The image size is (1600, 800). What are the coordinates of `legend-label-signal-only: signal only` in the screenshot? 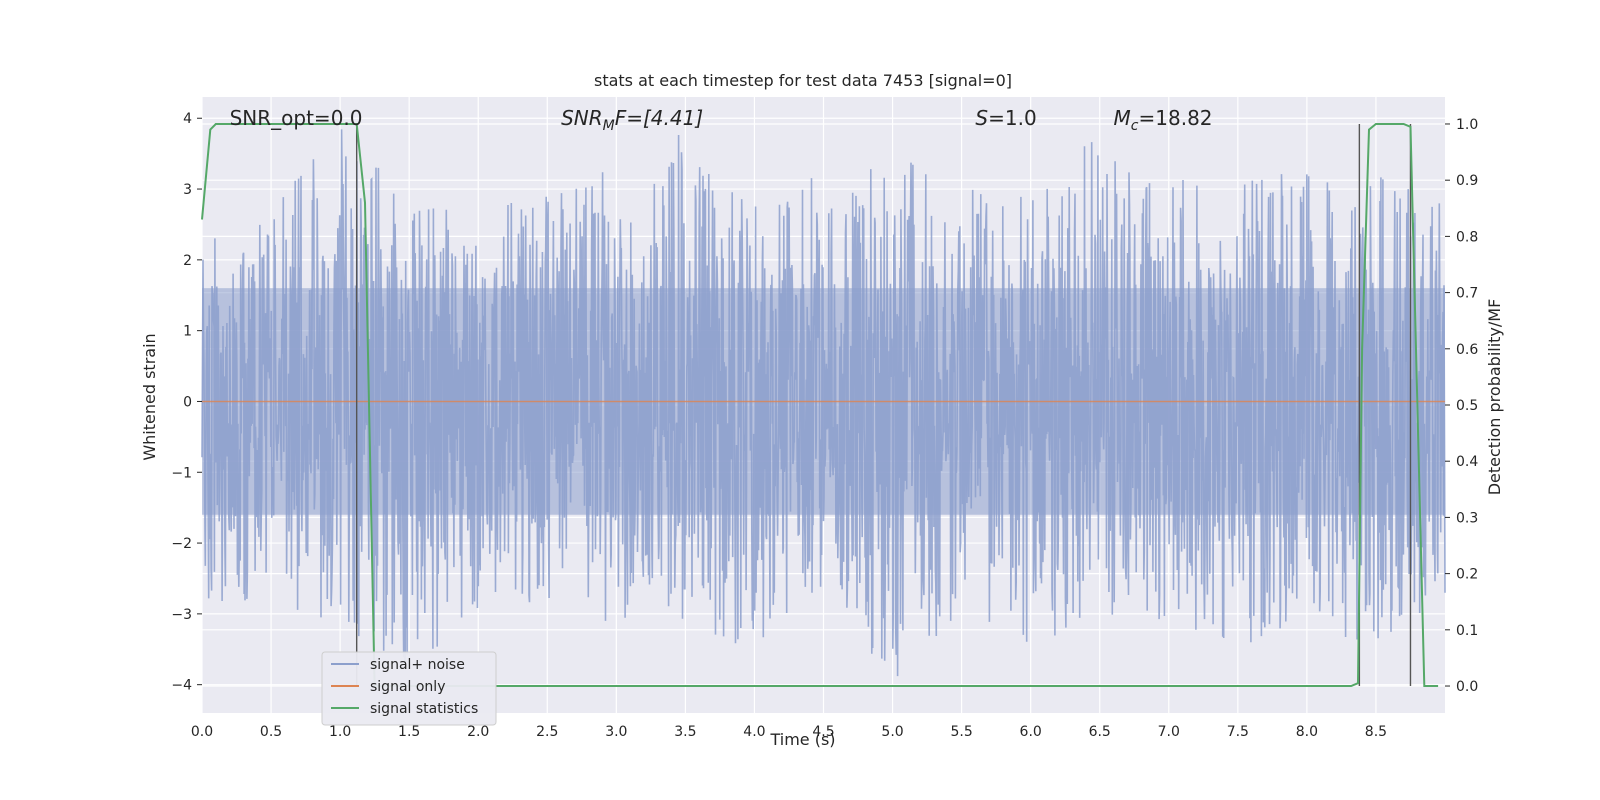 It's located at (407, 687).